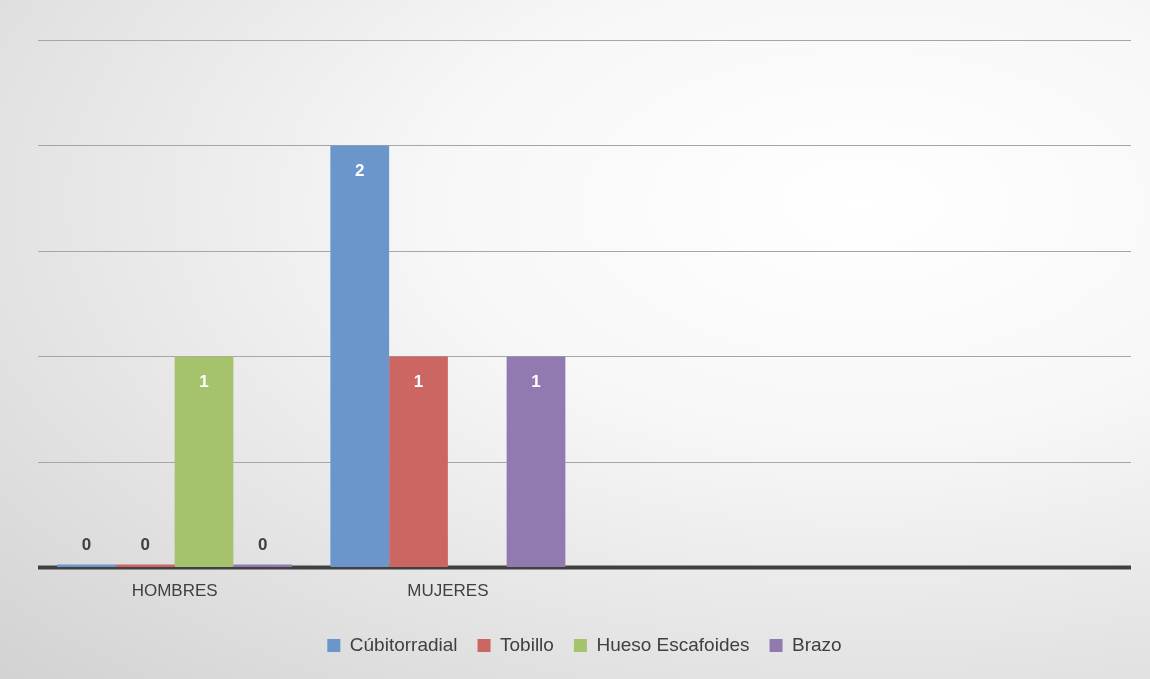 This screenshot has height=679, width=1150. I want to click on legend-label: Cúbitorradial, so click(403, 644).